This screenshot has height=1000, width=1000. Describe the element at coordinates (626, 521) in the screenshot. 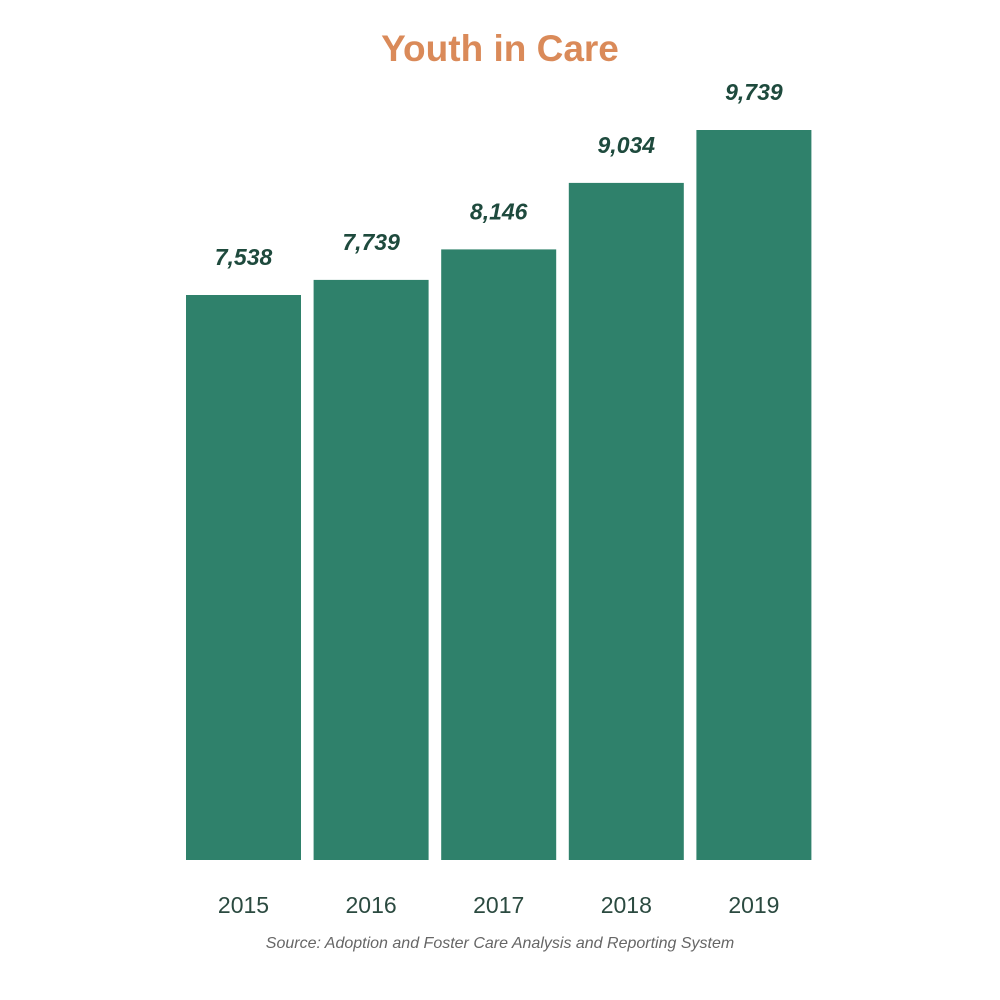

I see `bar-2018` at that location.